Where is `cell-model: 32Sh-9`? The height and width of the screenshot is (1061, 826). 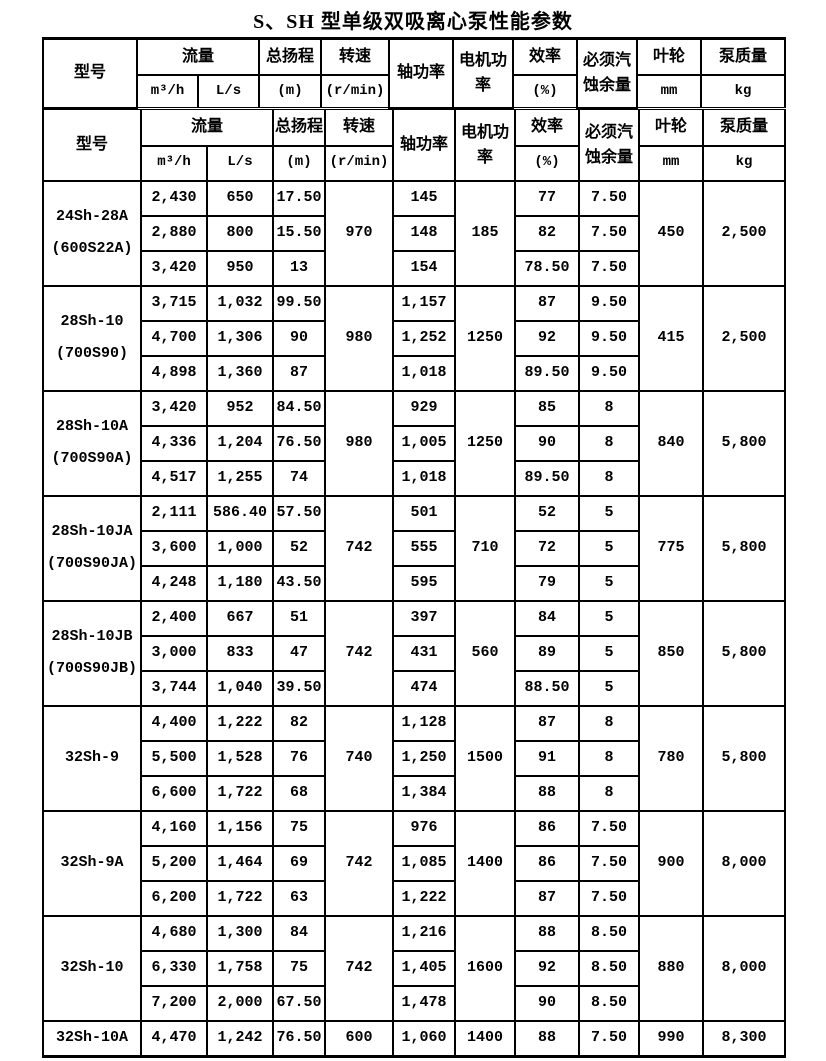
cell-model: 32Sh-9 is located at coordinates (92, 758).